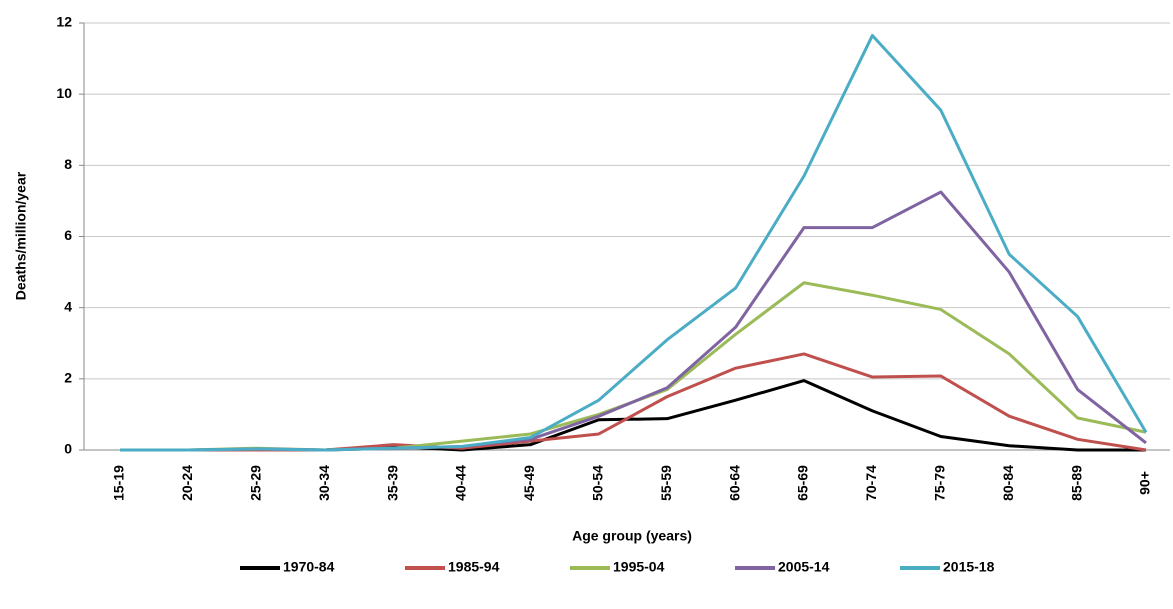 The width and height of the screenshot is (1173, 609). Describe the element at coordinates (803, 483) in the screenshot. I see `x-tick-label: 65-69` at that location.